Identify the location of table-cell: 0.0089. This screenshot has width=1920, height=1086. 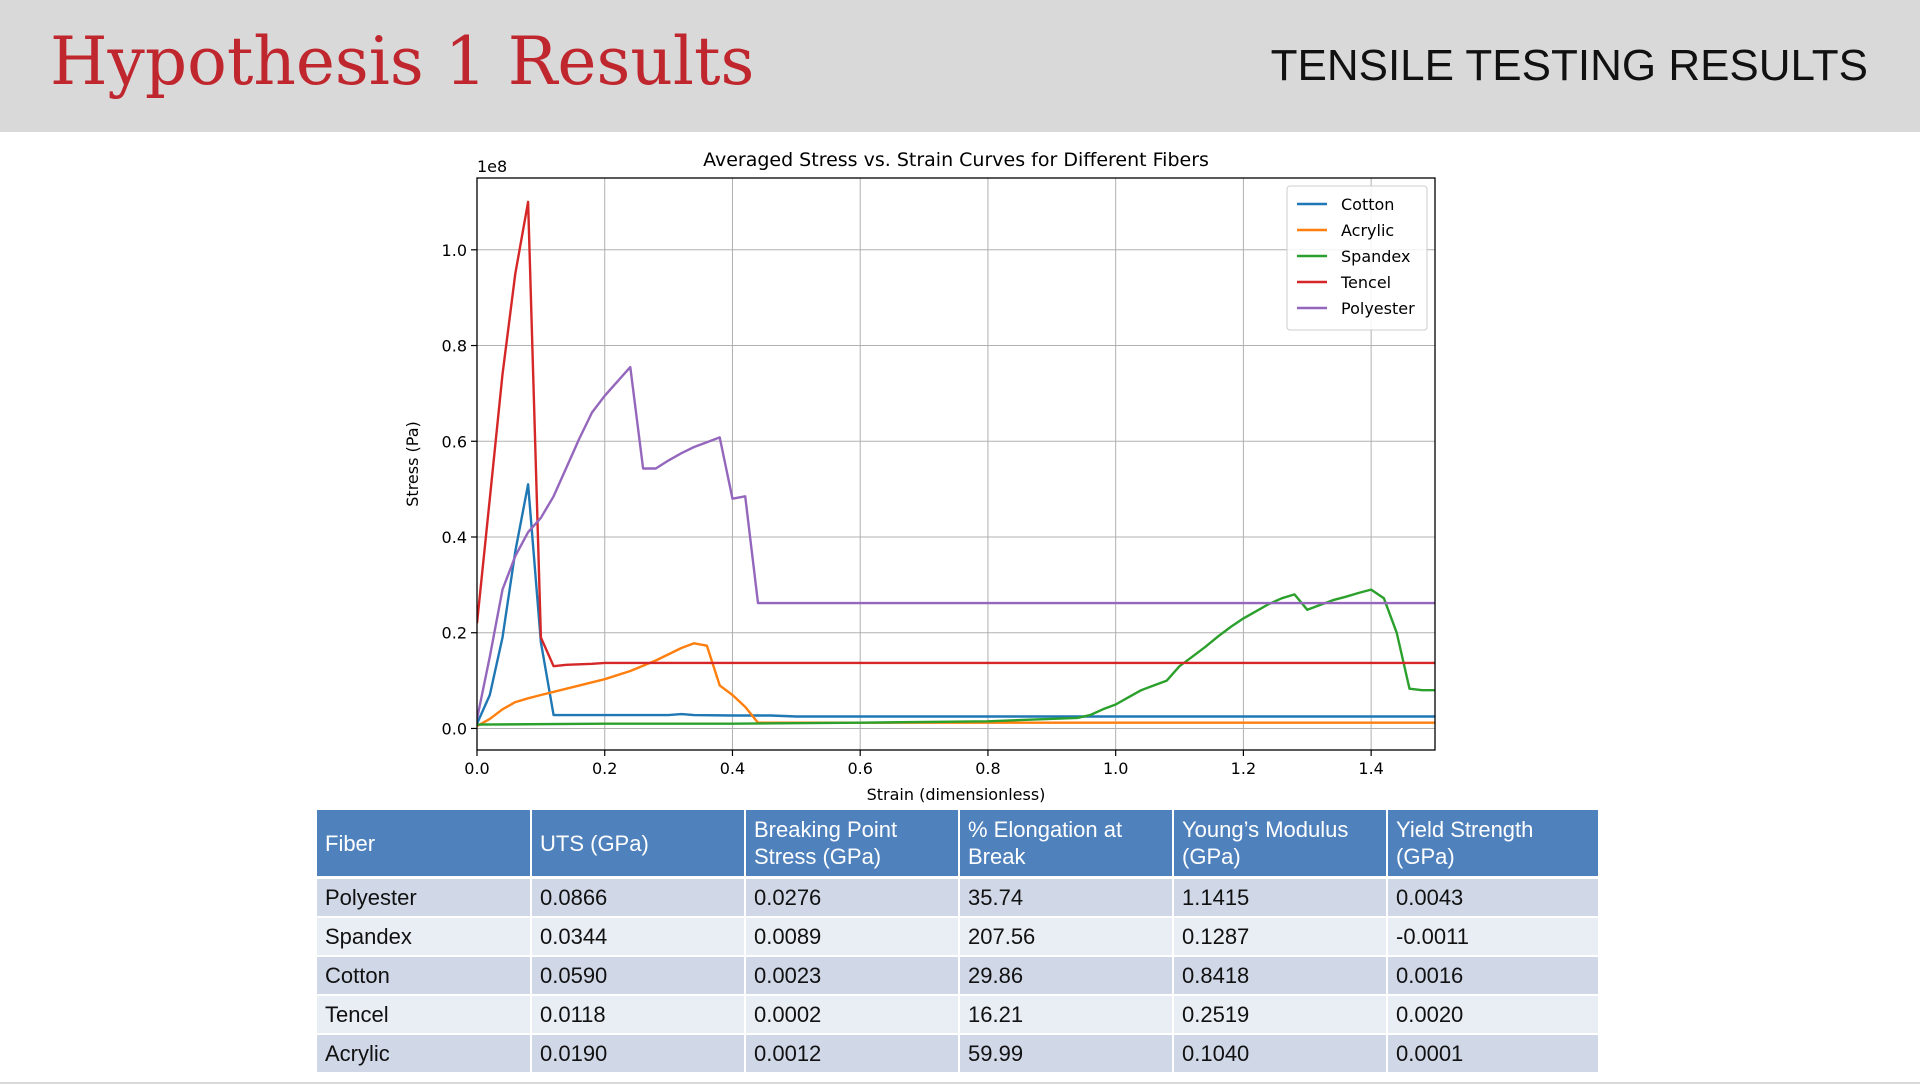
(852, 937).